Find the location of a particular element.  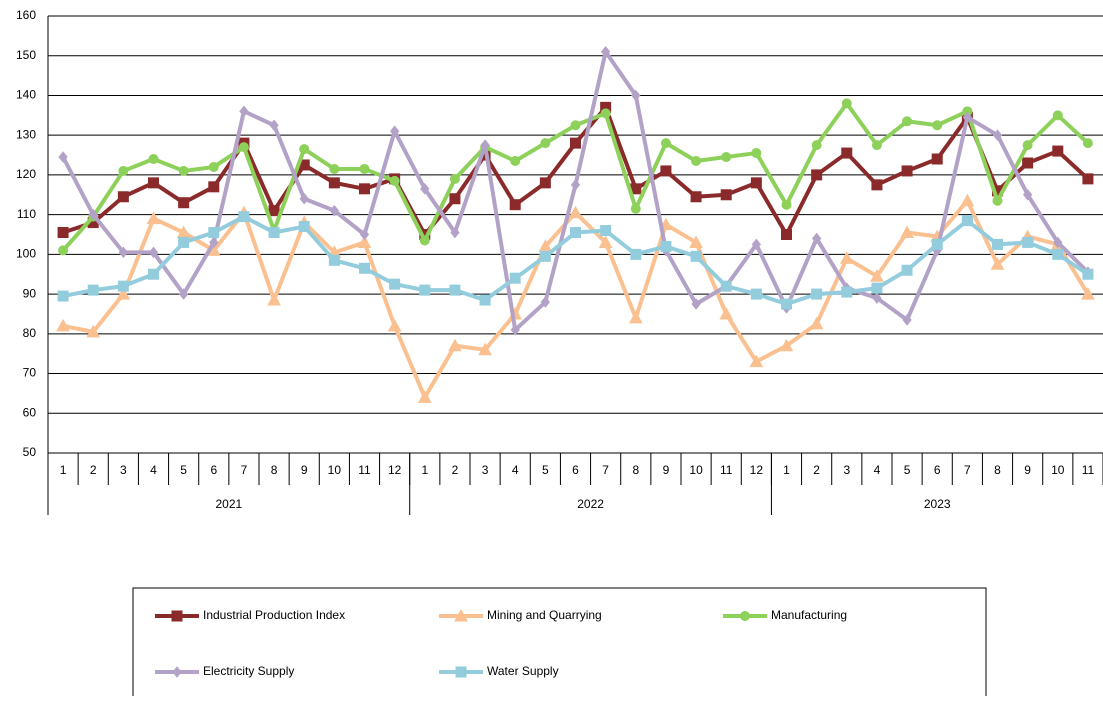

x-tick-label: 2 is located at coordinates (455, 470).